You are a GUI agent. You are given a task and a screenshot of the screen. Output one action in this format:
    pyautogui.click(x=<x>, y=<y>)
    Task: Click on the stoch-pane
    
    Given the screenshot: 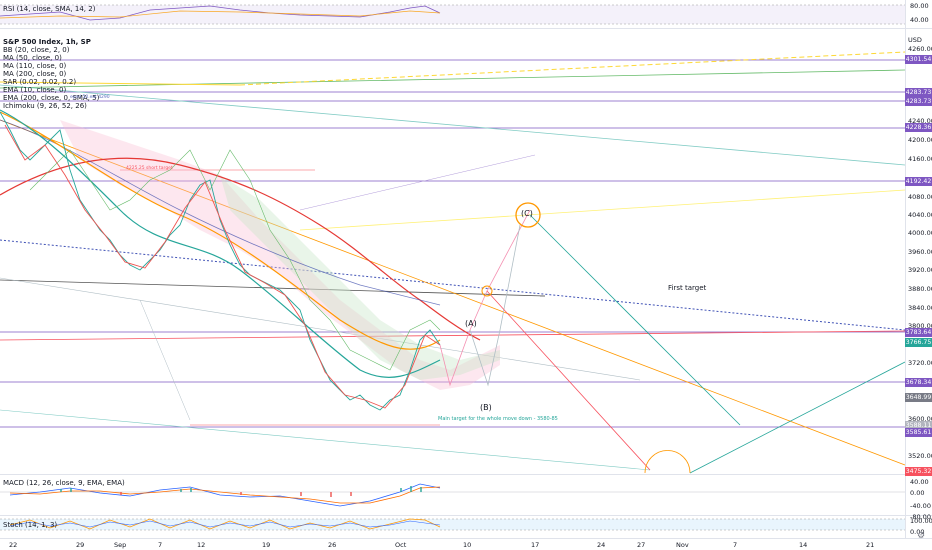 What is the action you would take?
    pyautogui.click(x=452, y=524)
    